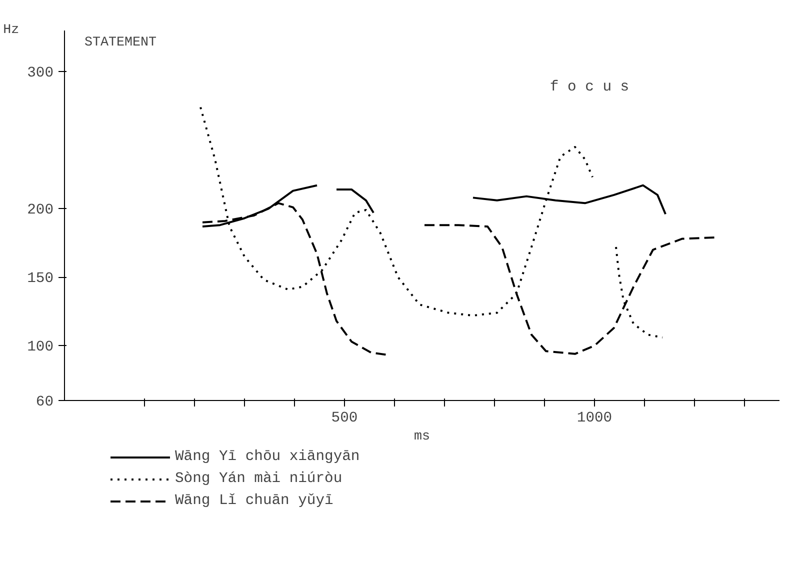 This screenshot has width=794, height=576. I want to click on y-tick-label: 200, so click(40, 210).